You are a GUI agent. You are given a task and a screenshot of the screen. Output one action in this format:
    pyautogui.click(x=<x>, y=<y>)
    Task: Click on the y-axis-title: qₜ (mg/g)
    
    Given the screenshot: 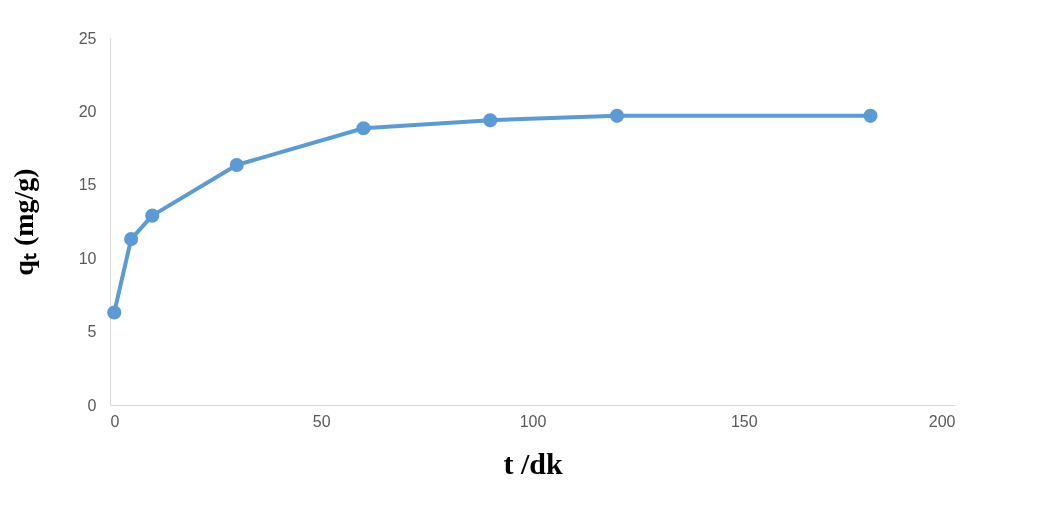 What is the action you would take?
    pyautogui.click(x=23, y=222)
    